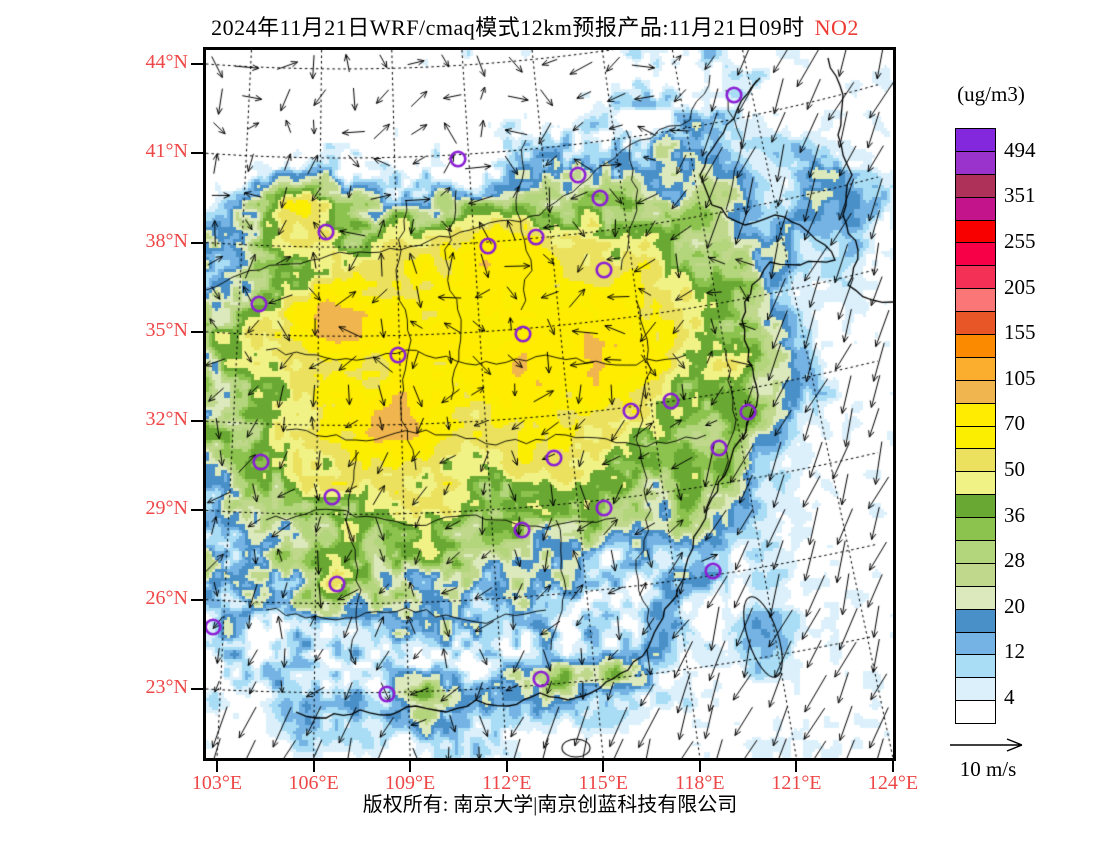 The image size is (1100, 850). I want to click on legend-colorbar, so click(975, 426).